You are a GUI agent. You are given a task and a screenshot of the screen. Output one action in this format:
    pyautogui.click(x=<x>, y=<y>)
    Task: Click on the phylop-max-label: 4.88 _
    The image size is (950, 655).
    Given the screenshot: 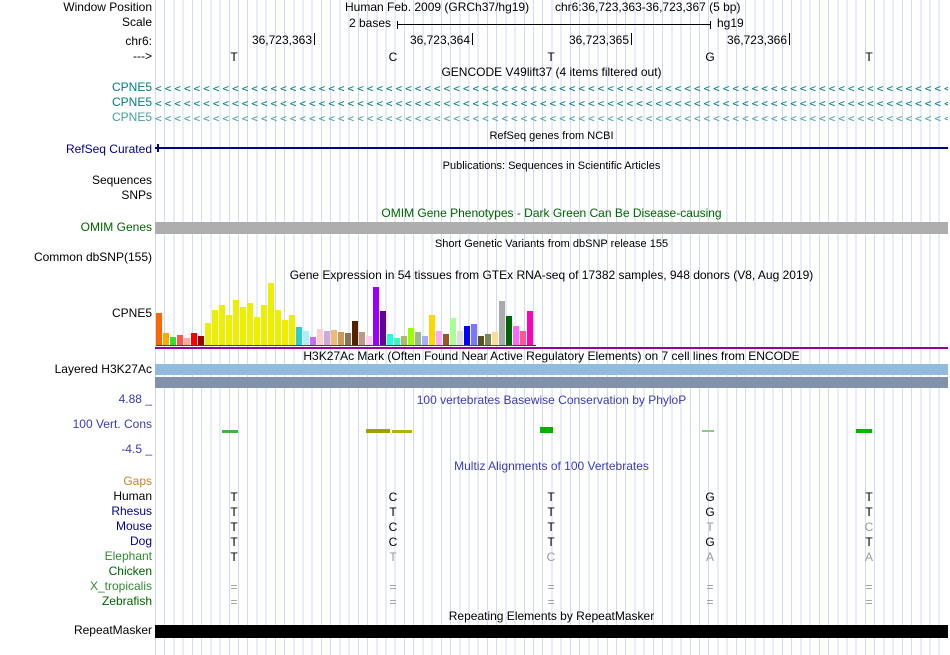 What is the action you would take?
    pyautogui.click(x=135, y=399)
    